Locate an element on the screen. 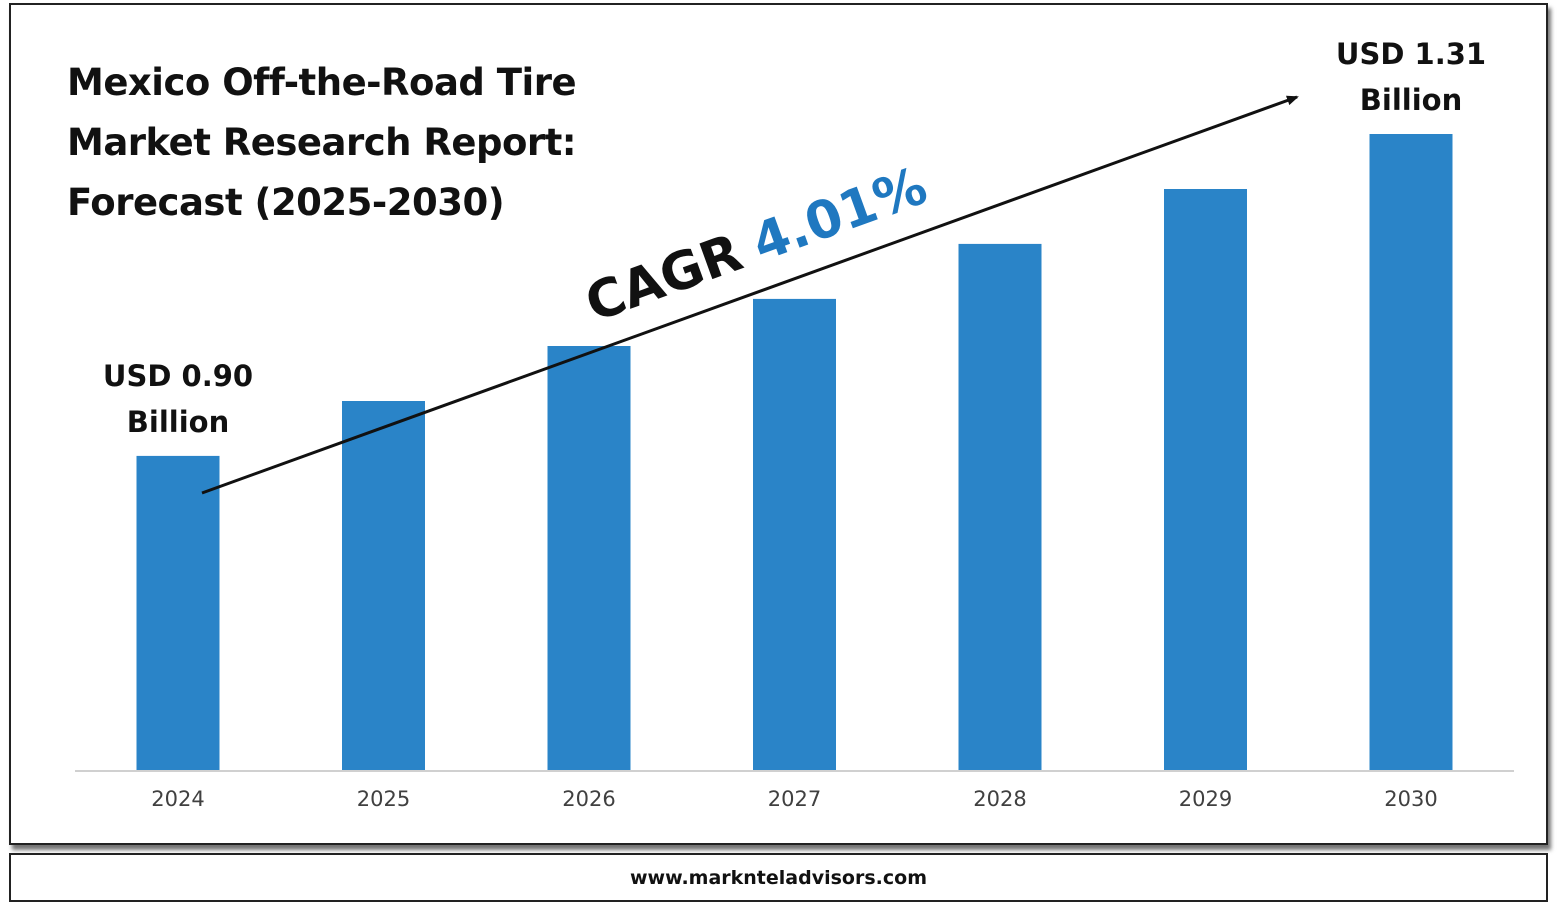 The height and width of the screenshot is (906, 1557). x-tick-label-2030: 2030 is located at coordinates (1410, 799).